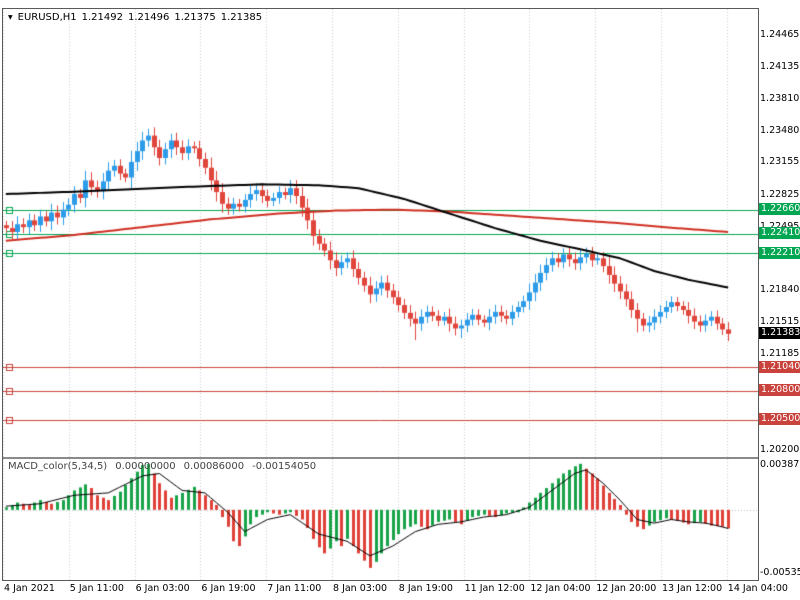 The width and height of the screenshot is (800, 600). Describe the element at coordinates (29, 588) in the screenshot. I see `time-axis-label: 4 Jan 2021` at that location.